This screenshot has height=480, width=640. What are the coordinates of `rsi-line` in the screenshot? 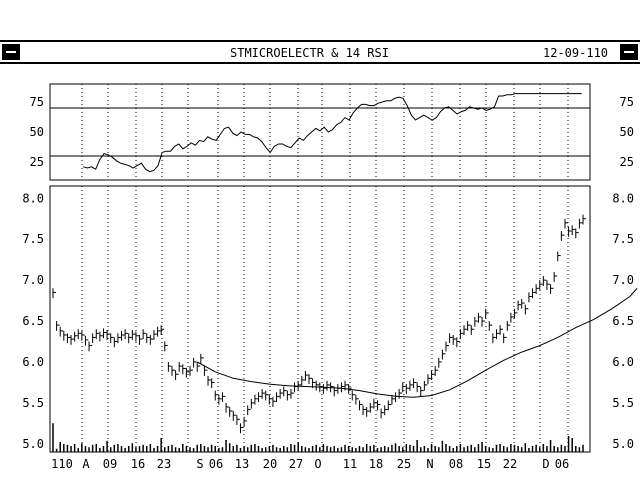 It's located at (332, 133).